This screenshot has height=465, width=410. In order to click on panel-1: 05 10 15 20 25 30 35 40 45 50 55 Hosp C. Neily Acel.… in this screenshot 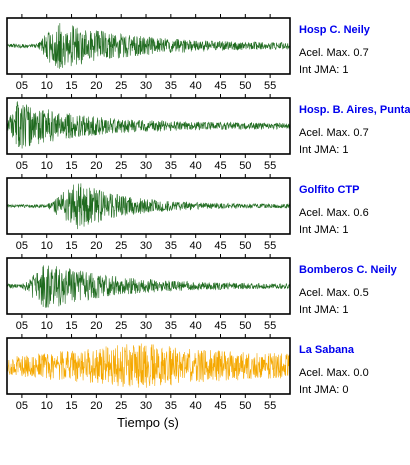, I will do `click(188, 53)`.